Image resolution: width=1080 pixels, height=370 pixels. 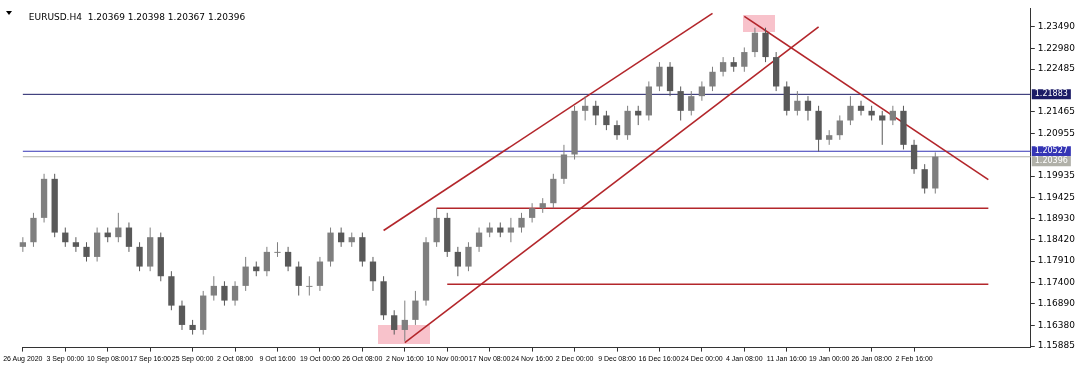 I want to click on y-tick-label: 1.19935, so click(x=1056, y=175).